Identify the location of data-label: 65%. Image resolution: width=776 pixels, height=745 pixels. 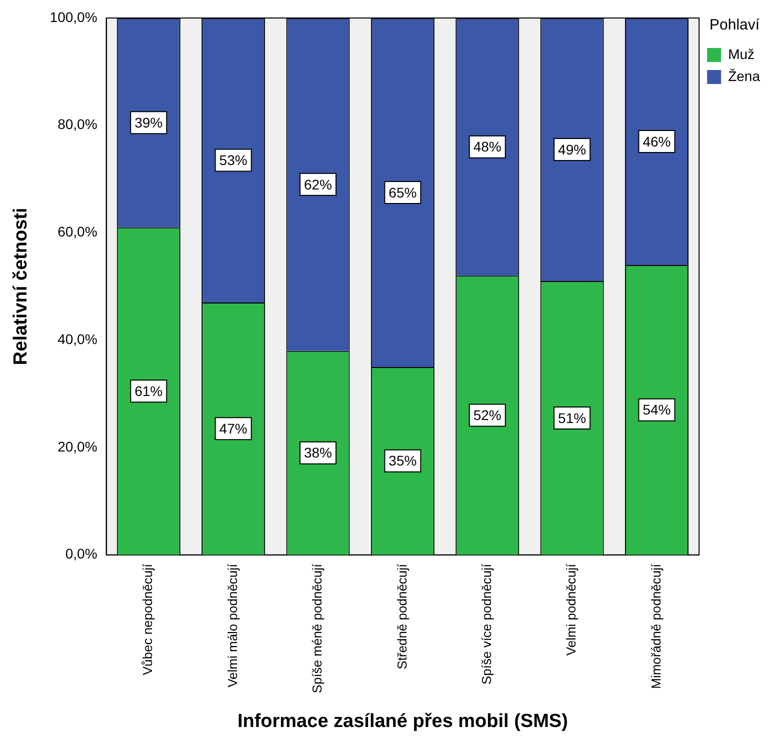
(402, 192).